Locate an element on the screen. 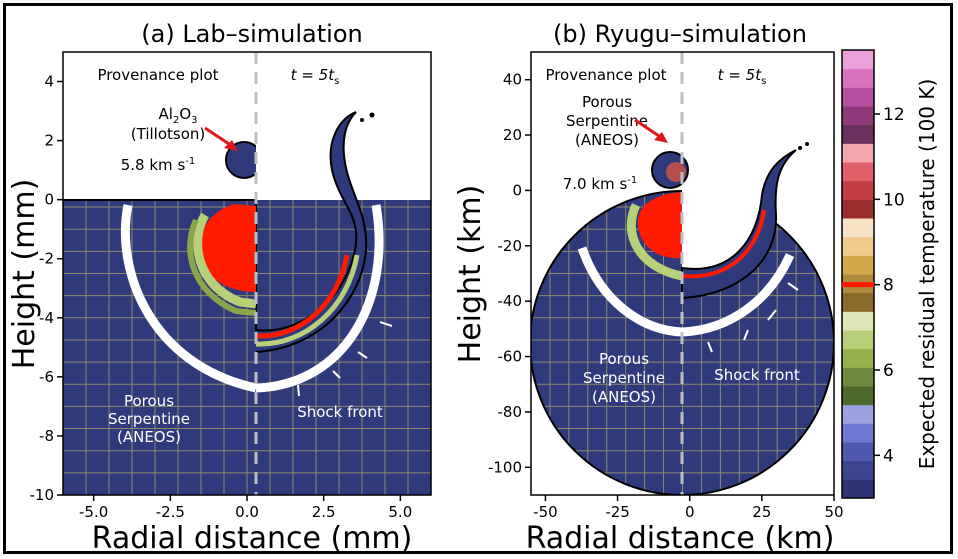 Image resolution: width=958 pixels, height=559 pixels. colorbar-ticks: 4 6 8 10 12 is located at coordinates (873, 285).